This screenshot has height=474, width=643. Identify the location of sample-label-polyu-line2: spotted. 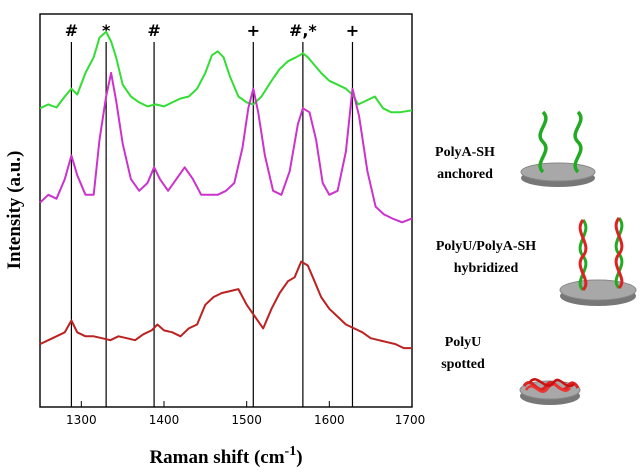
(463, 364).